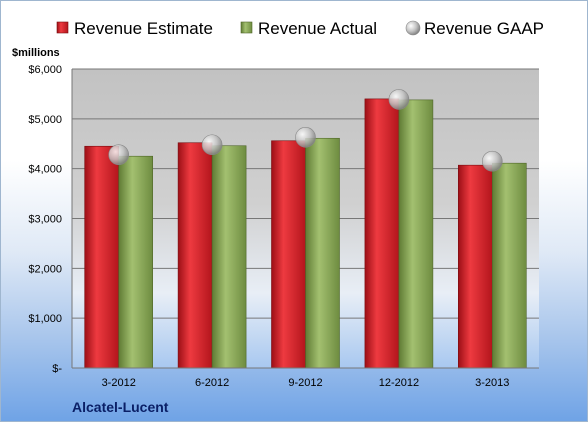  I want to click on legend-item: Revenue Actual, so click(308, 28).